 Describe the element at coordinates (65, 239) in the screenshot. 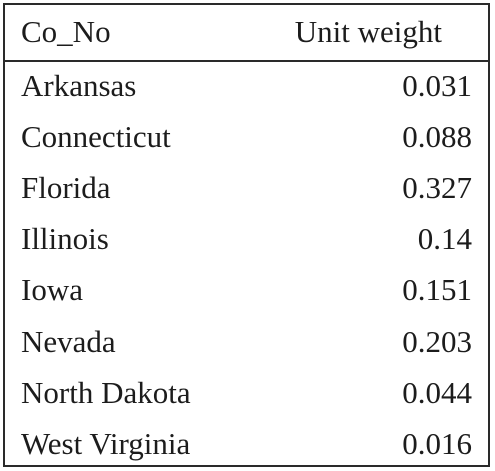

I see `state-name-cell: Illinois` at that location.